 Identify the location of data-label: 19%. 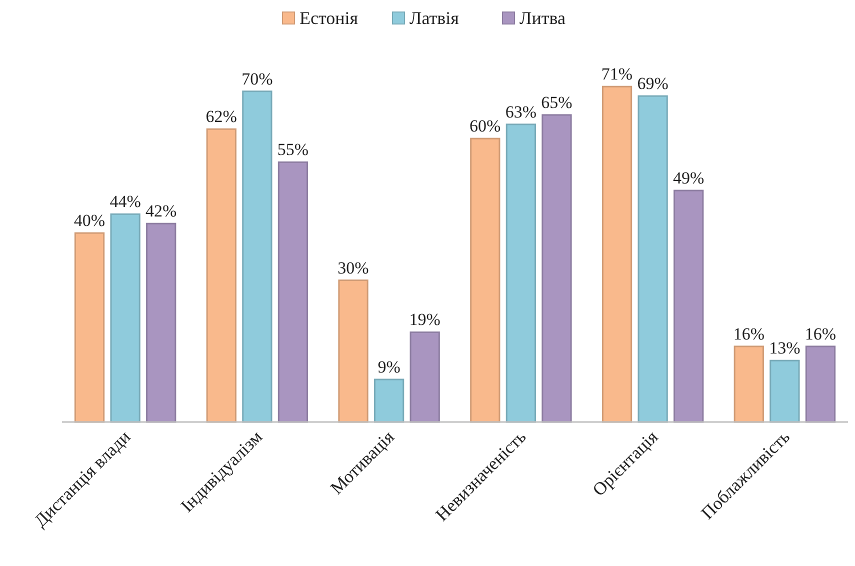
(424, 320).